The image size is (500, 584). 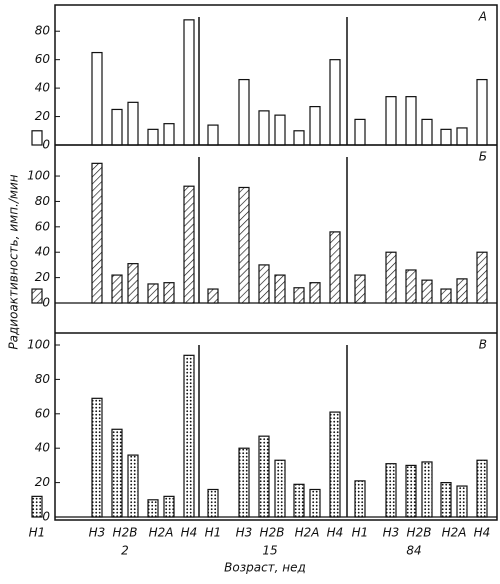 What do you see at coordinates (269, 551) in the screenshot?
I see `group-label: 15` at bounding box center [269, 551].